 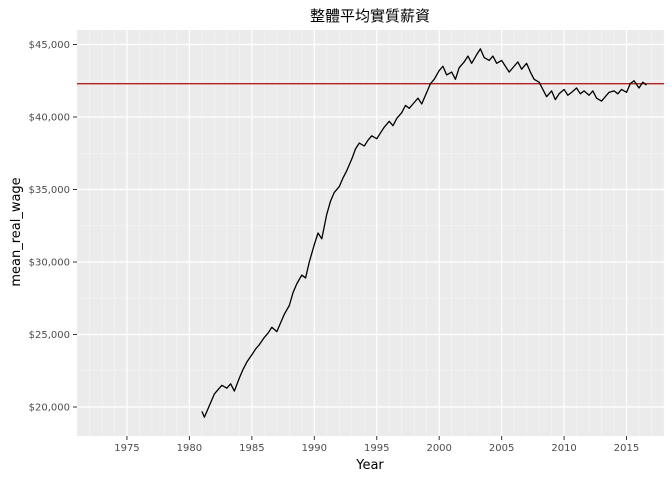 I want to click on y-tick-label: $40,000, so click(x=49, y=118).